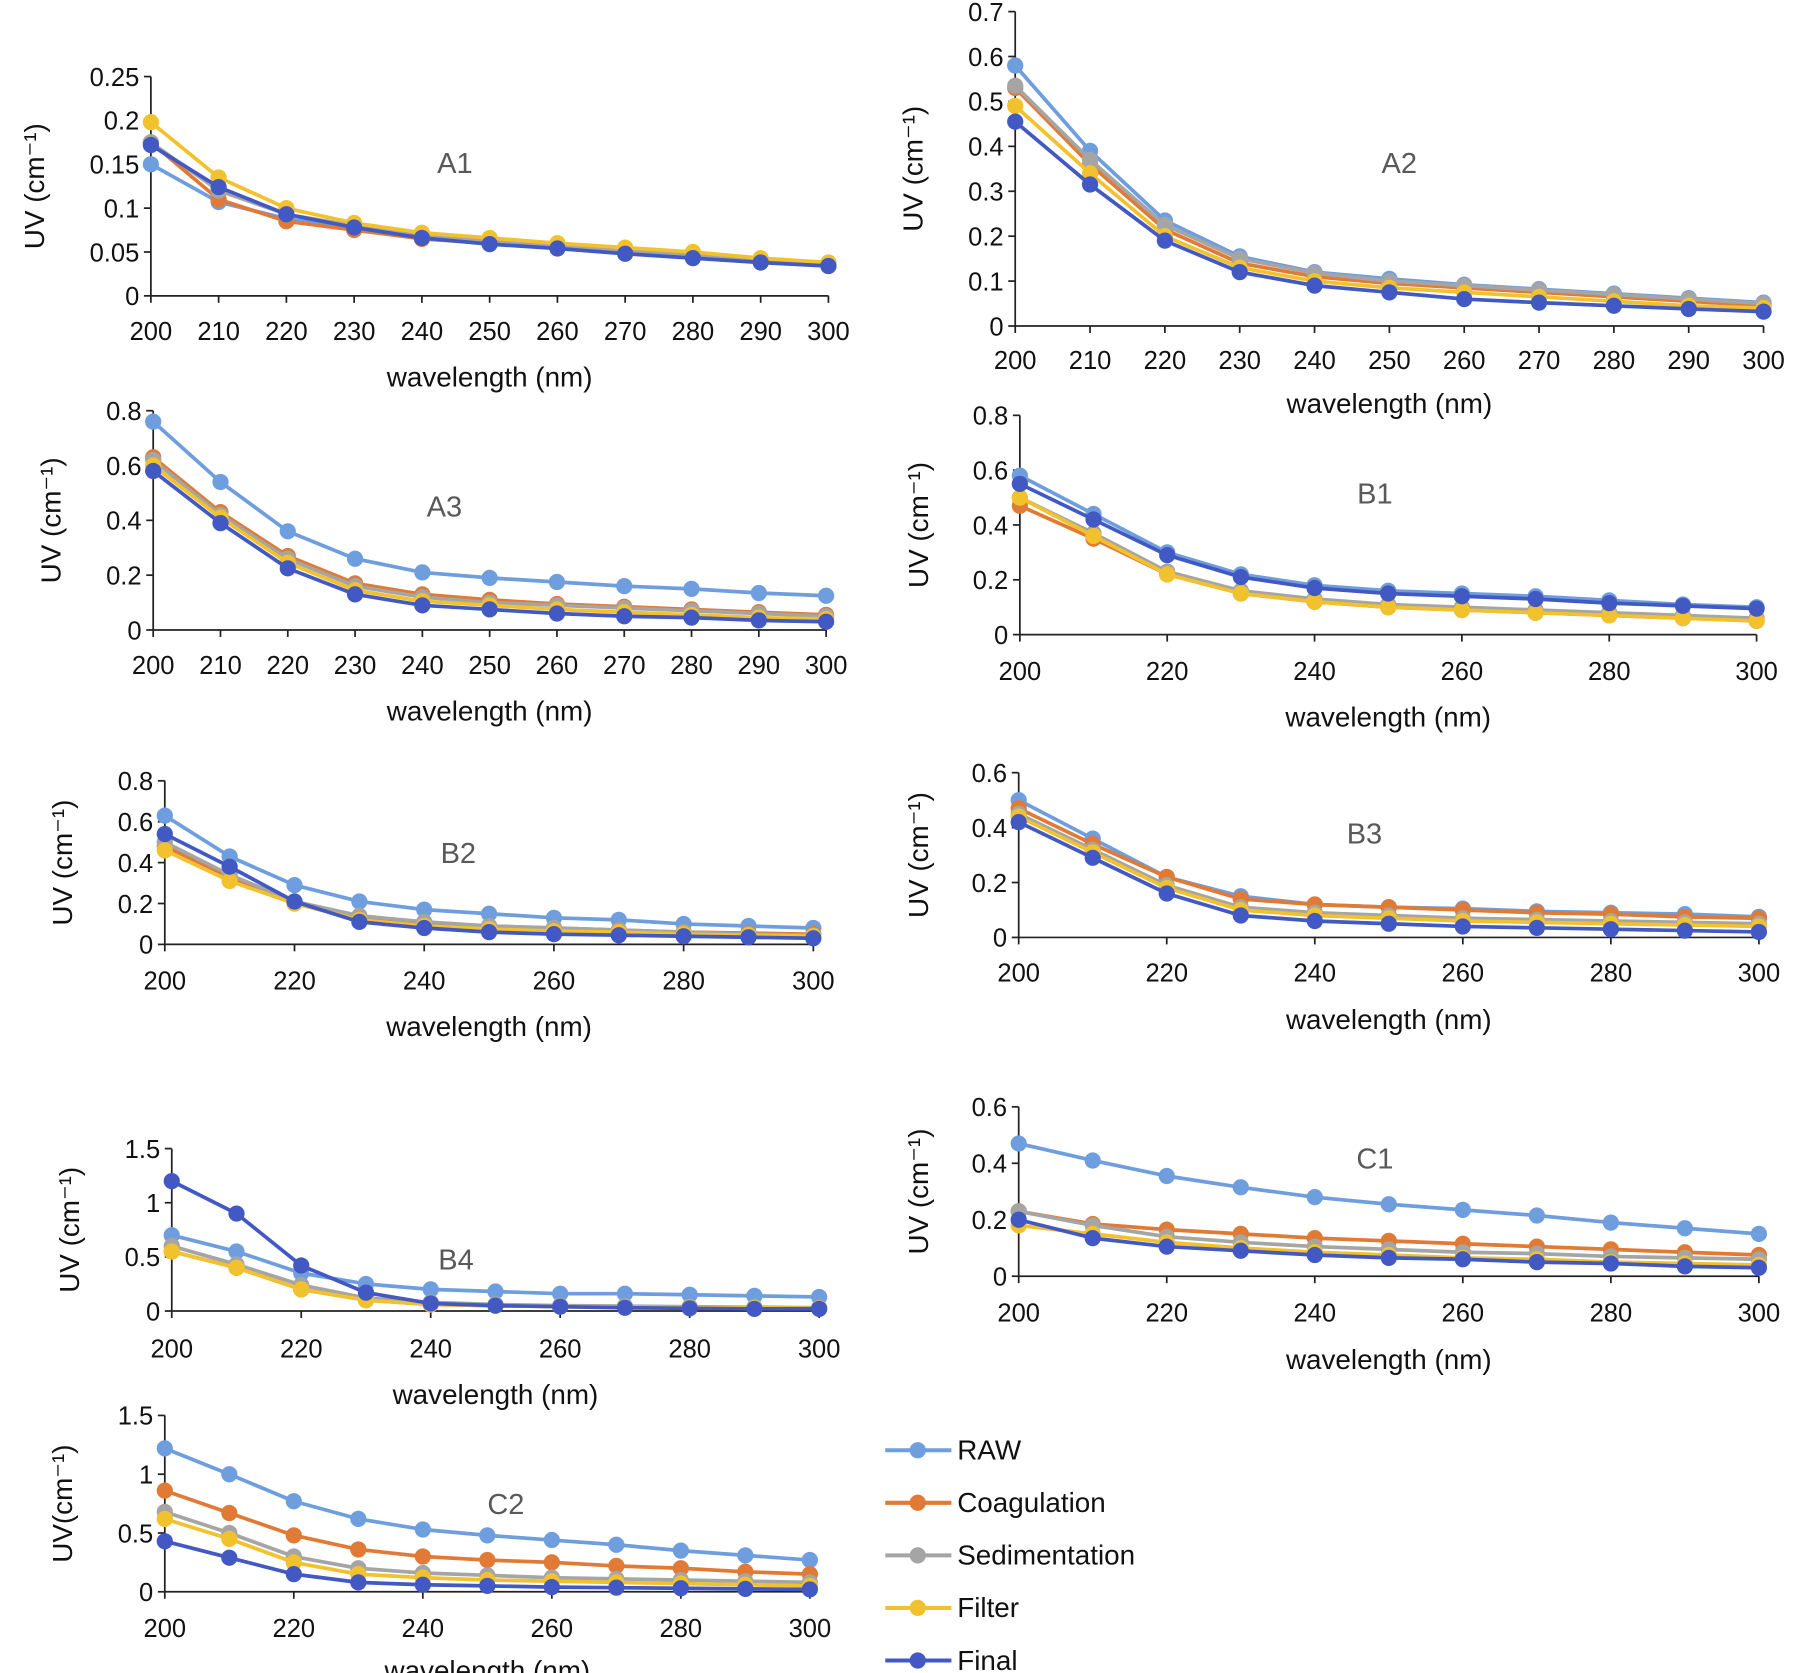 Image resolution: width=1810 pixels, height=1673 pixels. I want to click on panel-title: B2, so click(458, 854).